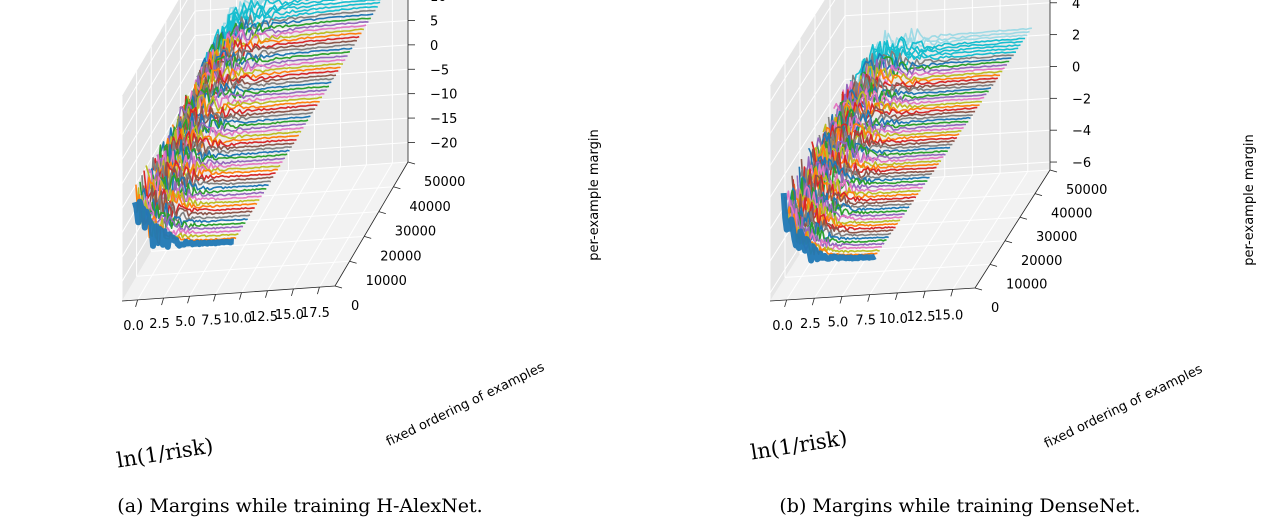 This screenshot has height=525, width=1261. I want to click on x-tick-label: 17.5, so click(315, 313).